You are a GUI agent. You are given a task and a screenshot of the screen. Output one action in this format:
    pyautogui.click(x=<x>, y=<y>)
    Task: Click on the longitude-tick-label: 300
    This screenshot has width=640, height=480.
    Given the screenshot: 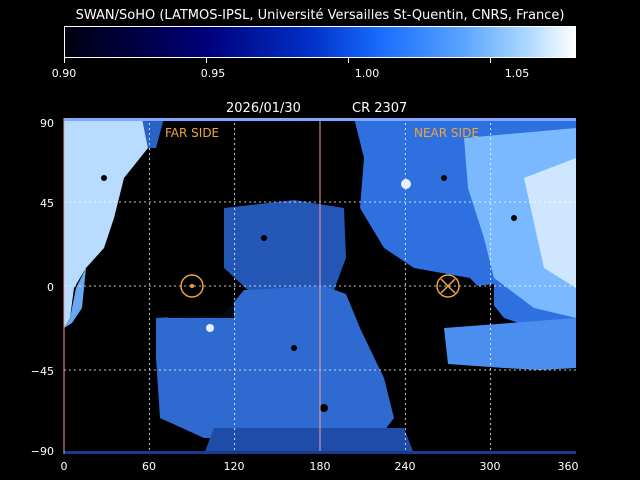 What is the action you would take?
    pyautogui.click(x=490, y=466)
    